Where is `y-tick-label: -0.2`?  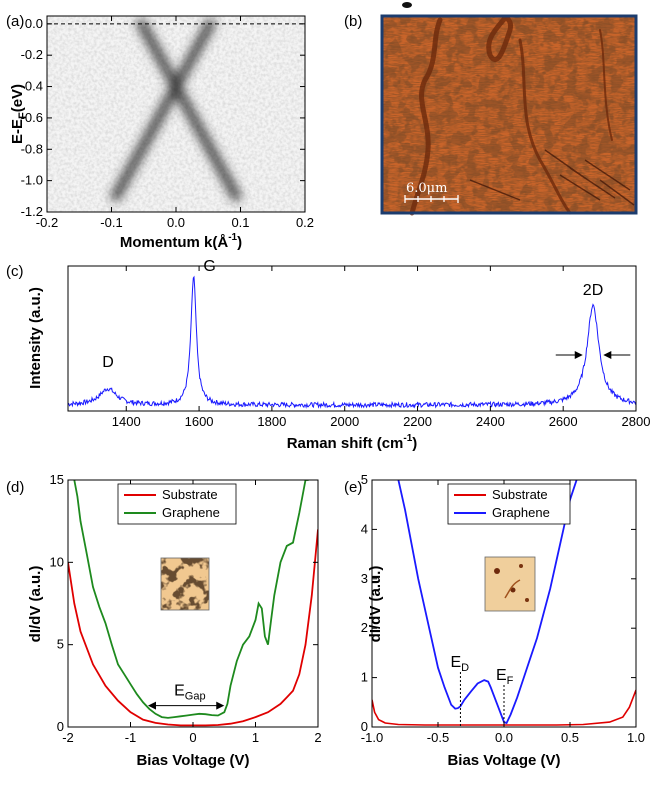 y-tick-label: -0.2 is located at coordinates (32, 54).